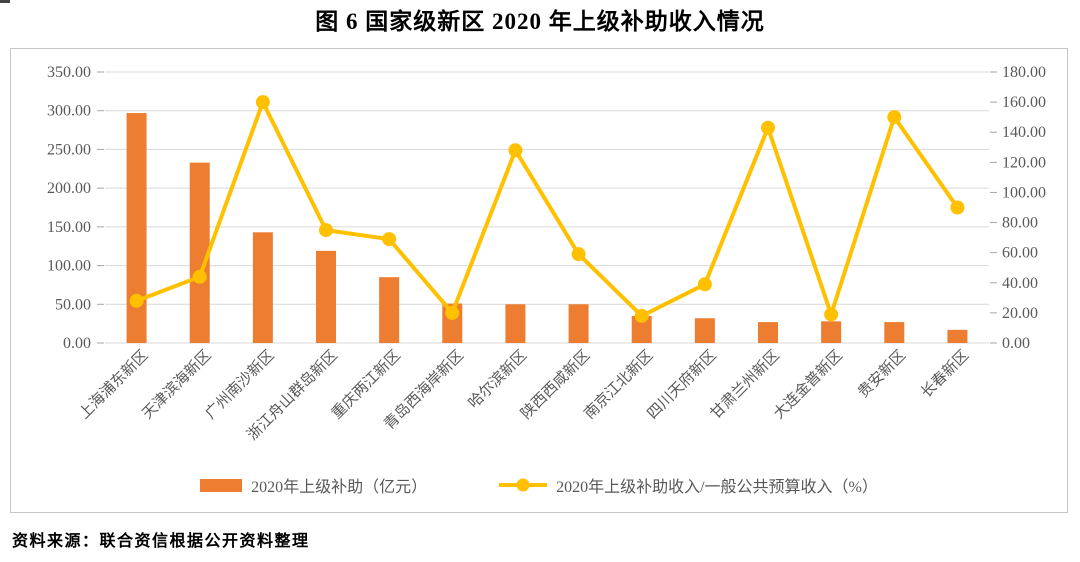 The image size is (1080, 562). I want to click on y-axis-label-left: 350.00, so click(69, 72).